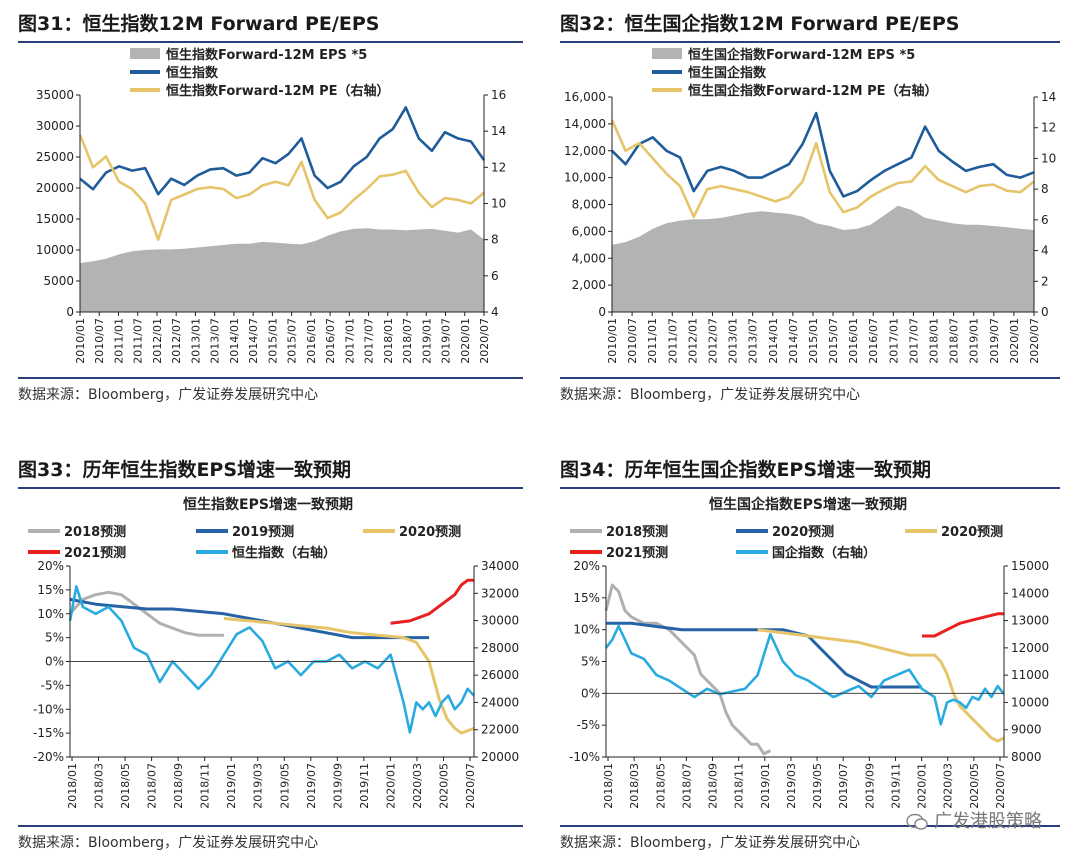 The height and width of the screenshot is (867, 1080). Describe the element at coordinates (746, 470) in the screenshot. I see `chart-title: 图34：历年恒生国企指数EPS增速一致预期` at that location.